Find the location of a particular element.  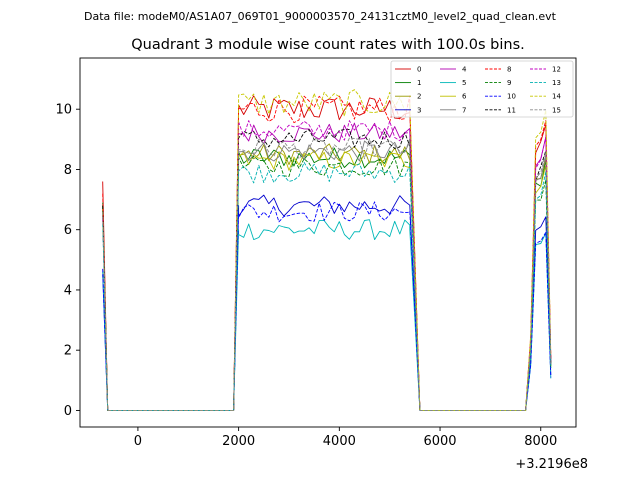

legend-label-9: 9 is located at coordinates (509, 83).